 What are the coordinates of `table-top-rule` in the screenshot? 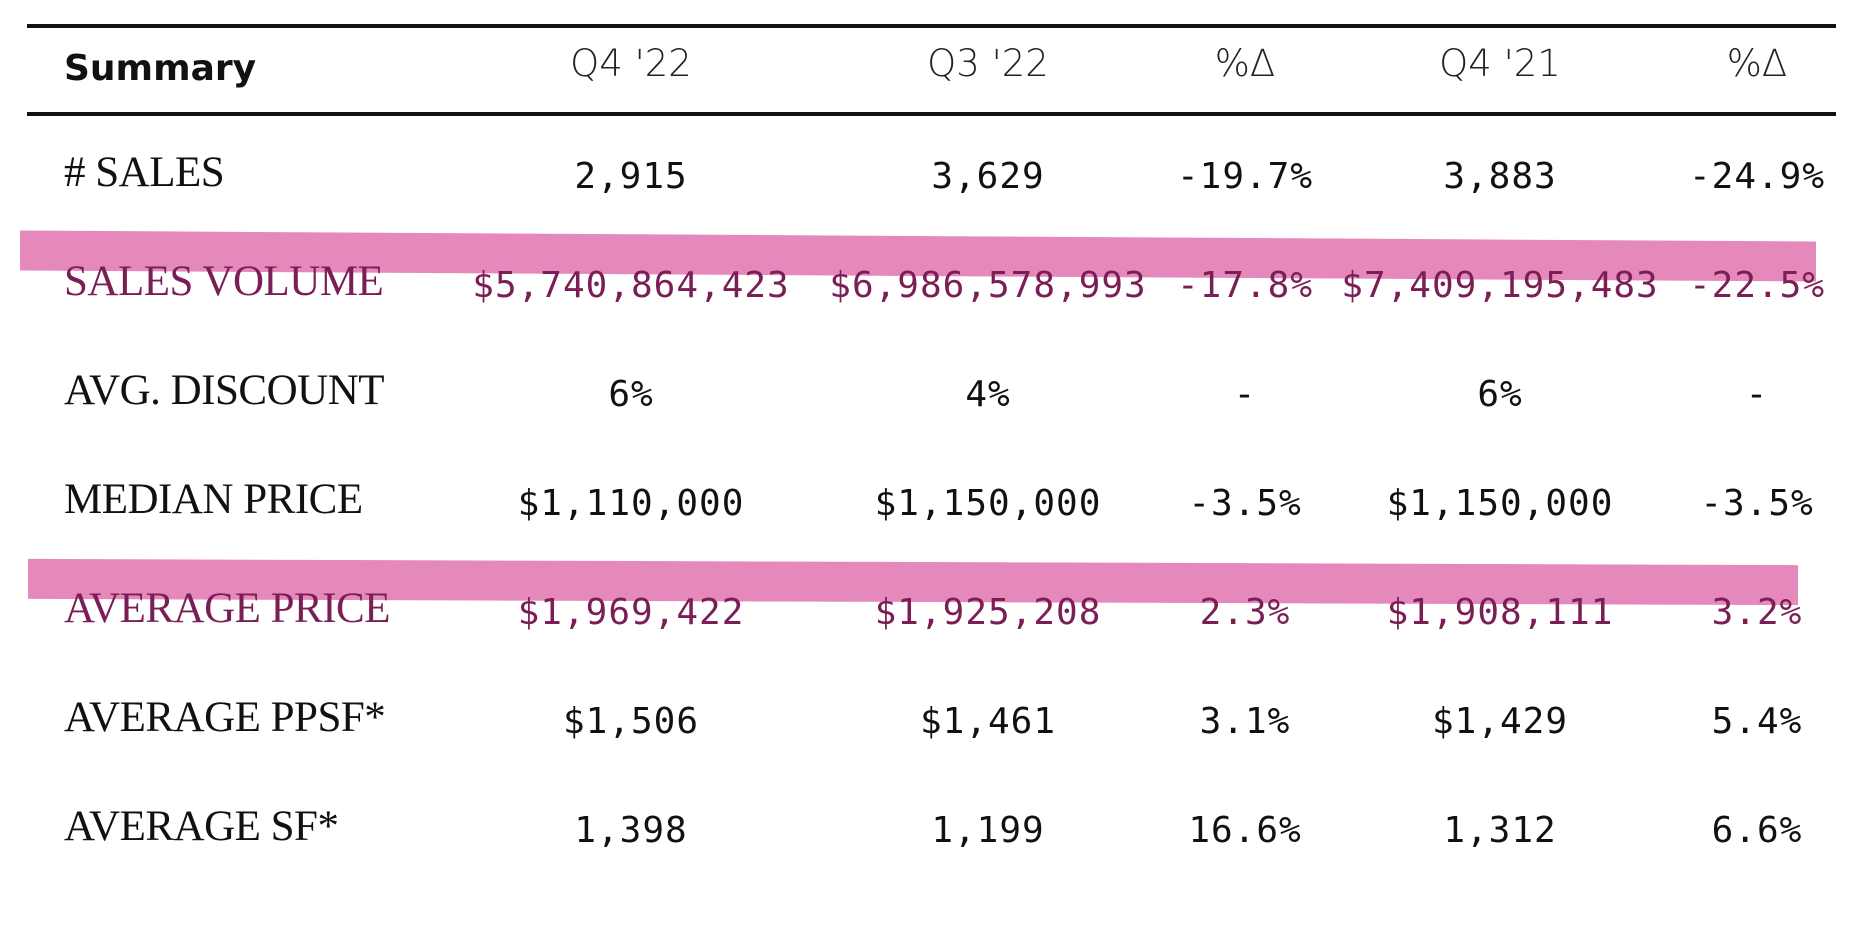 It's located at (931, 26).